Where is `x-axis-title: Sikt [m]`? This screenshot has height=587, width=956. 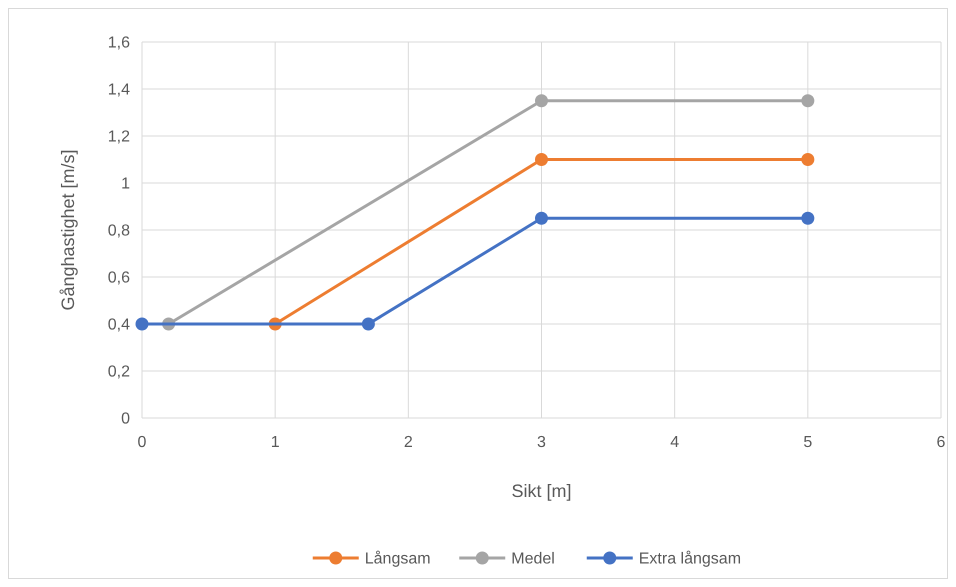 x-axis-title: Sikt [m] is located at coordinates (541, 491).